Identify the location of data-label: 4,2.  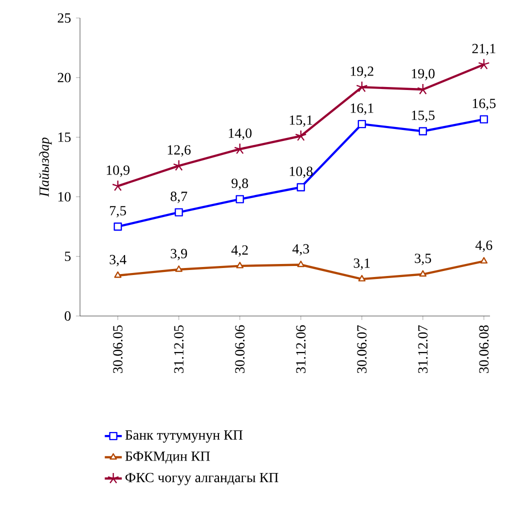
(239, 251).